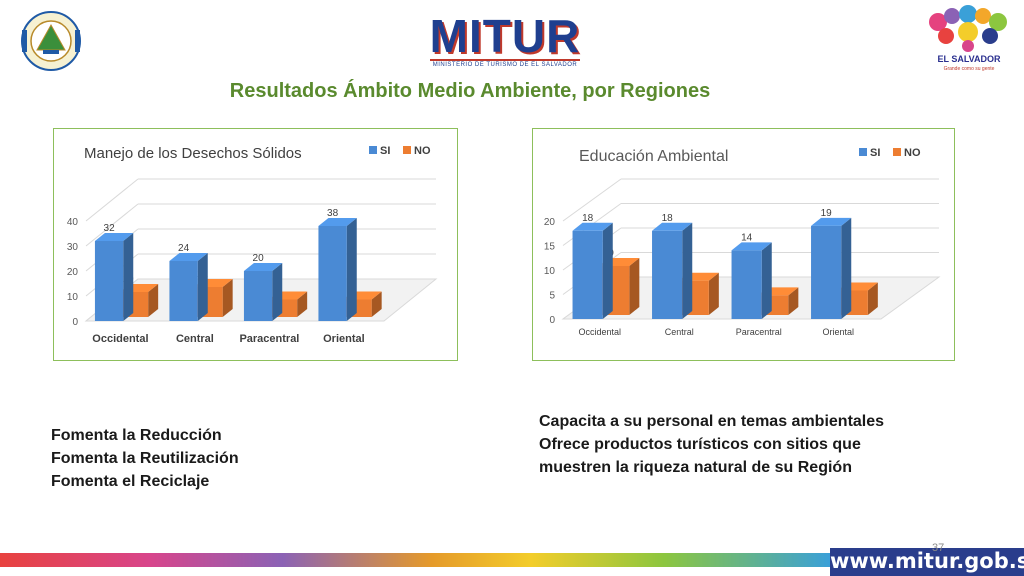  I want to click on chart-title: Educación Ambiental, so click(653, 156).